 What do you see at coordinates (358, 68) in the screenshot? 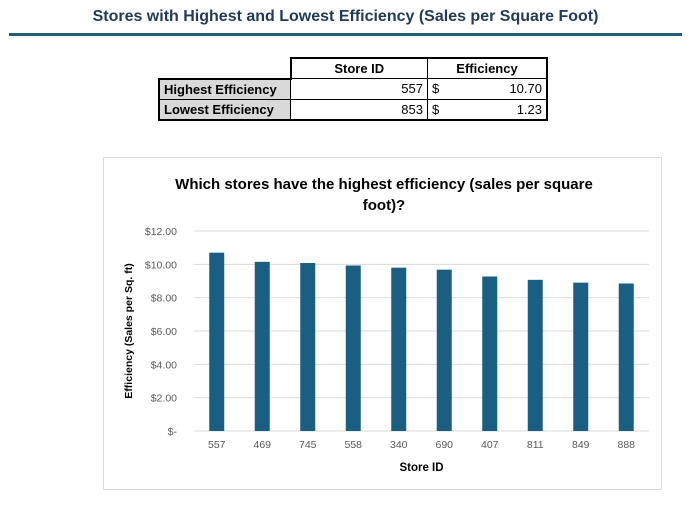
I see `header-store-id: Store ID` at bounding box center [358, 68].